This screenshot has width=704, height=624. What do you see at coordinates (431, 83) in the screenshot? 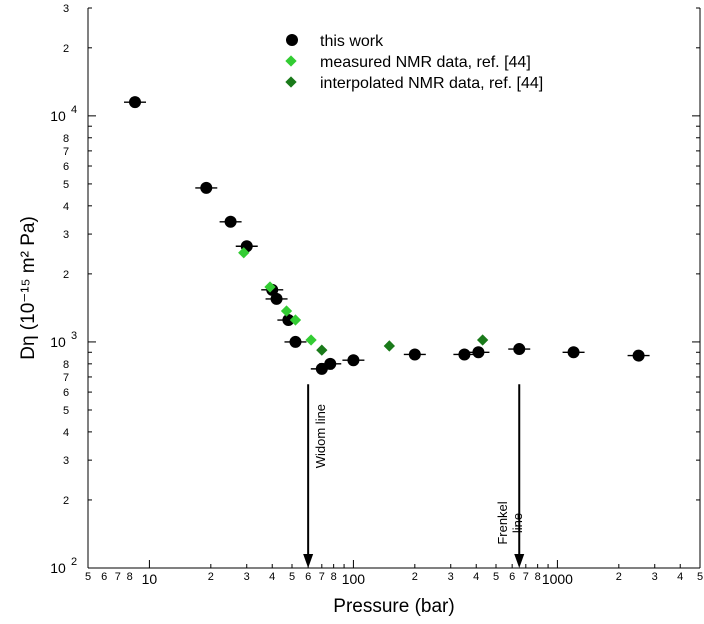
I see `legend-label-interpolated: interpolated NMR data, ref. [44]` at bounding box center [431, 83].